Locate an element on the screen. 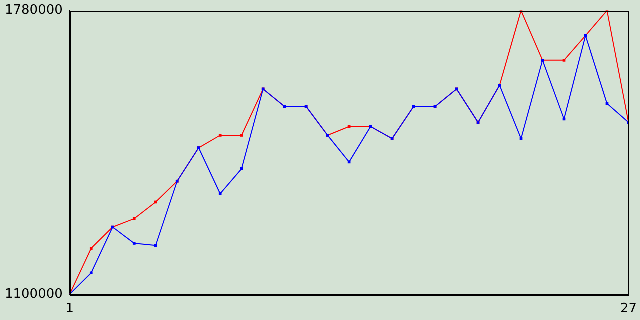  y-tick-label: 1100000 is located at coordinates (33, 294).